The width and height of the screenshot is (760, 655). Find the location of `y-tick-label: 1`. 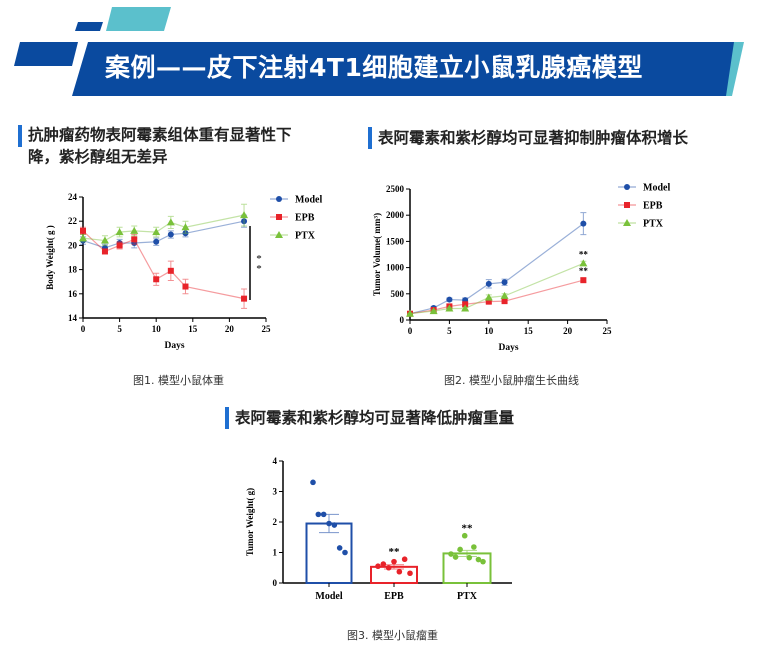

y-tick-label: 1 is located at coordinates (275, 553).